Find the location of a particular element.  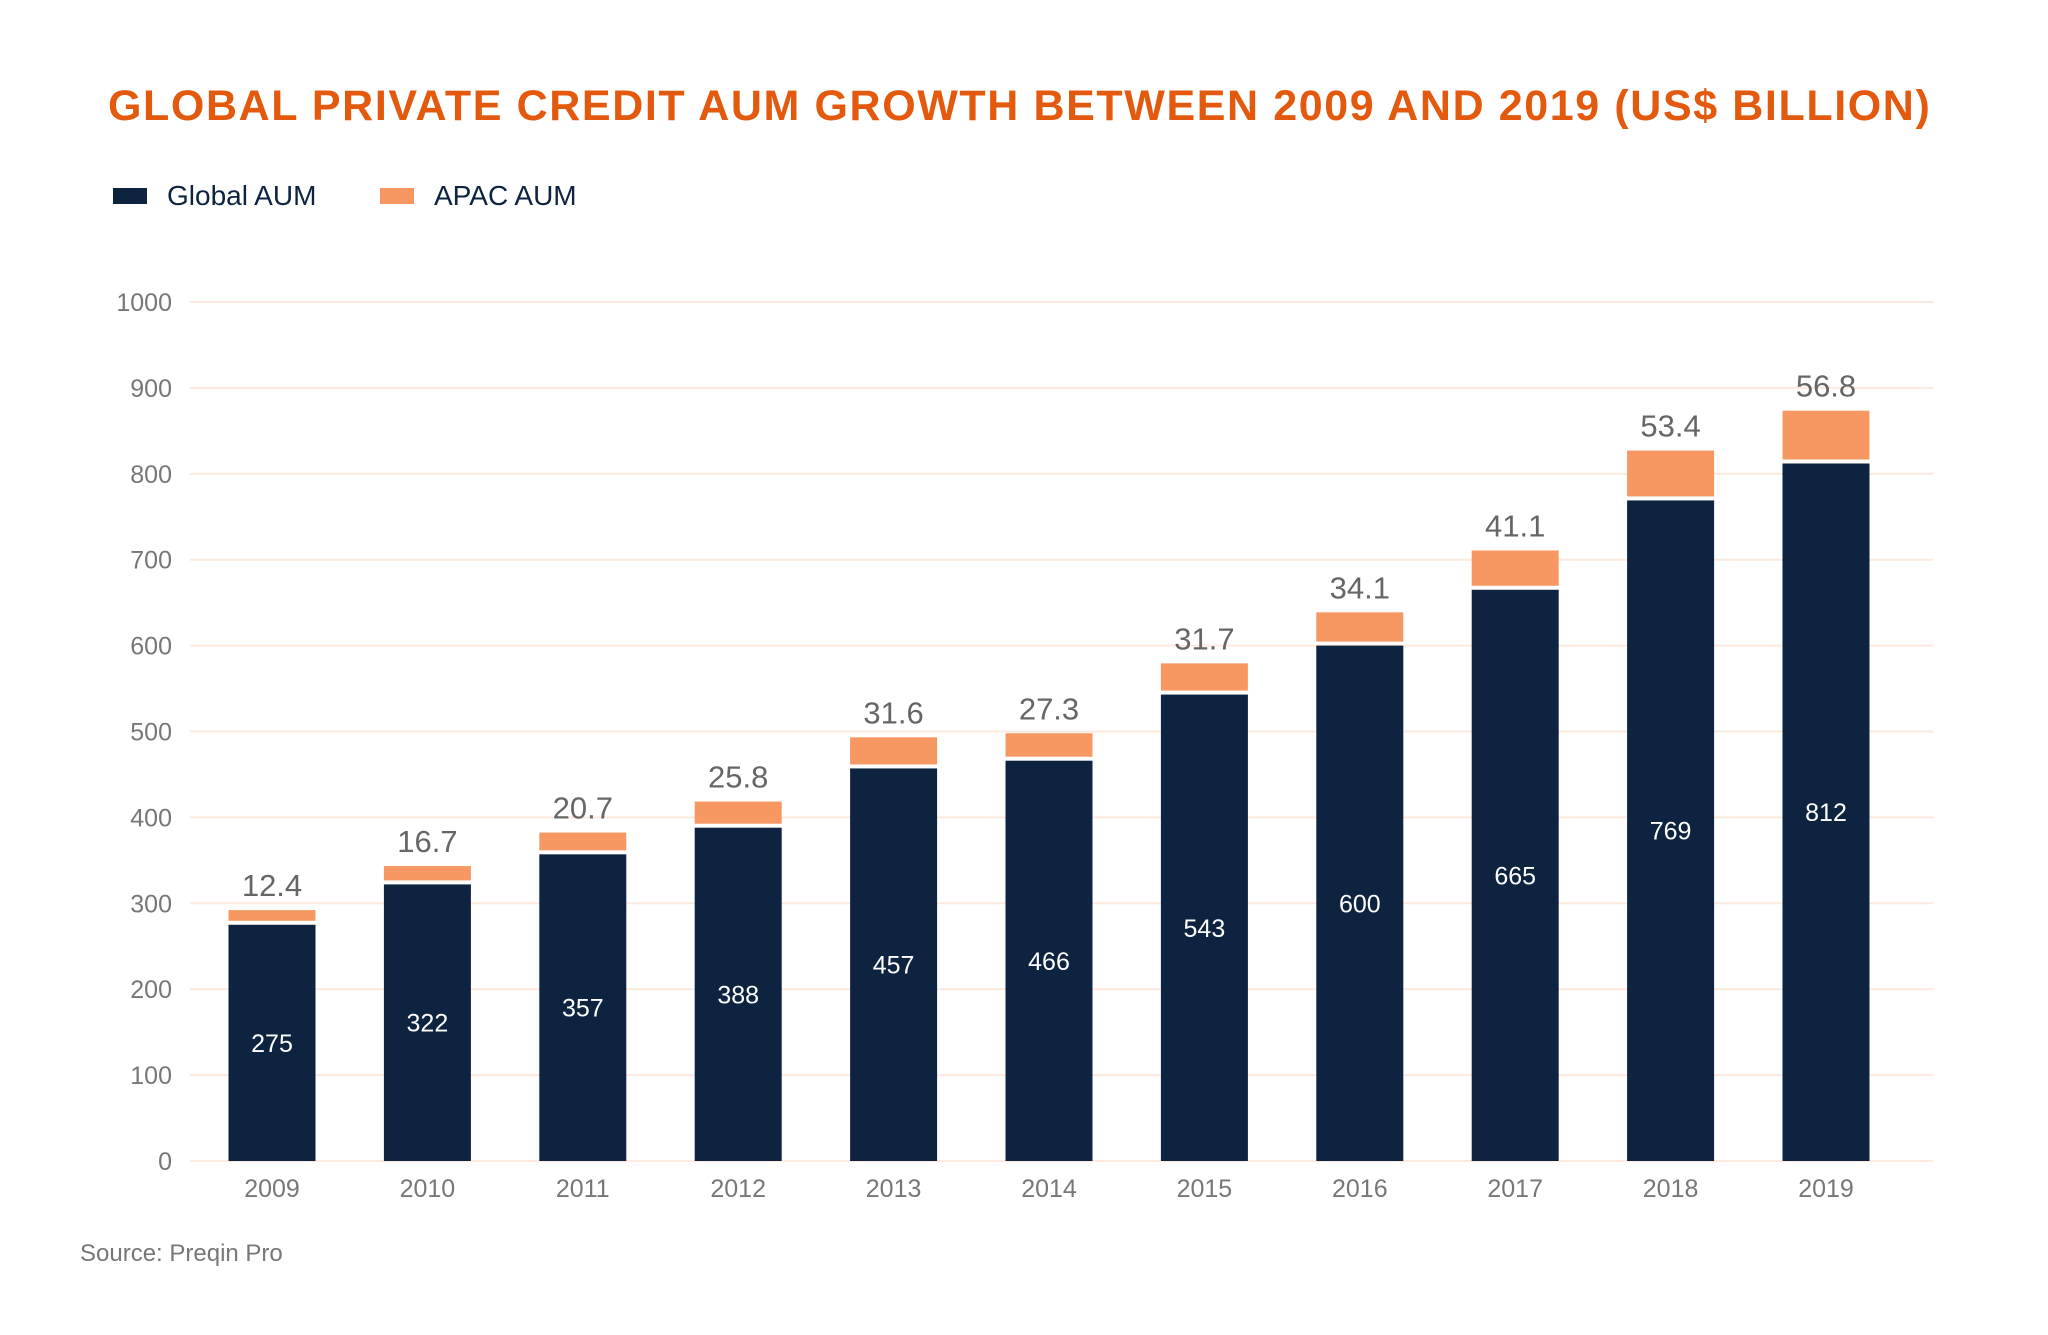

data-label-apac: 25.8 is located at coordinates (738, 777).